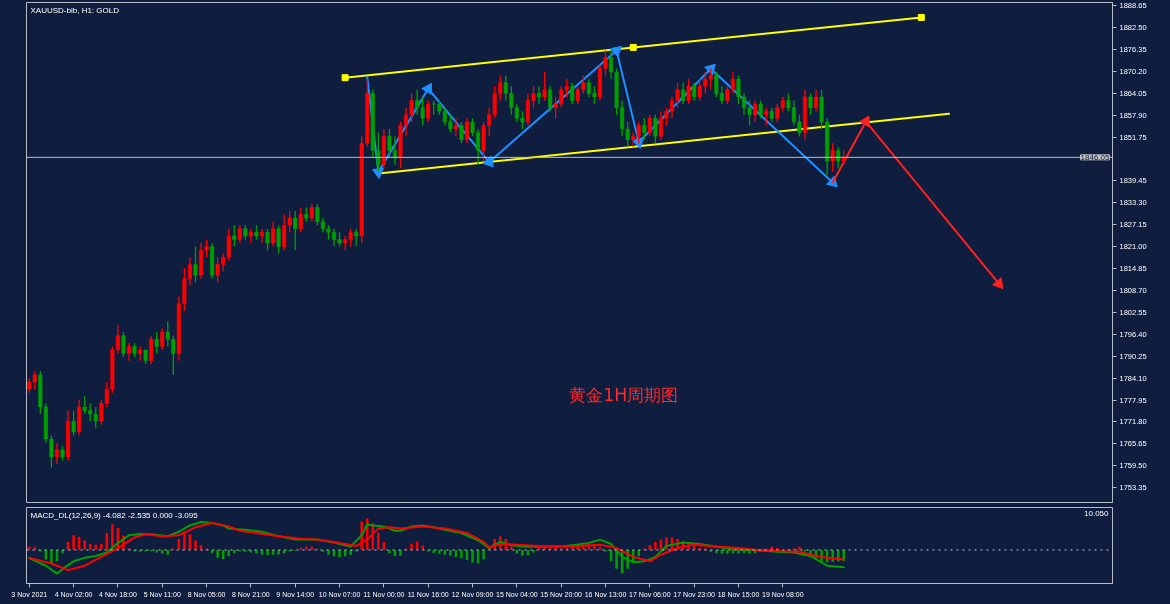  Describe the element at coordinates (624, 395) in the screenshot. I see `annotation: 黄金1H周期图` at that location.